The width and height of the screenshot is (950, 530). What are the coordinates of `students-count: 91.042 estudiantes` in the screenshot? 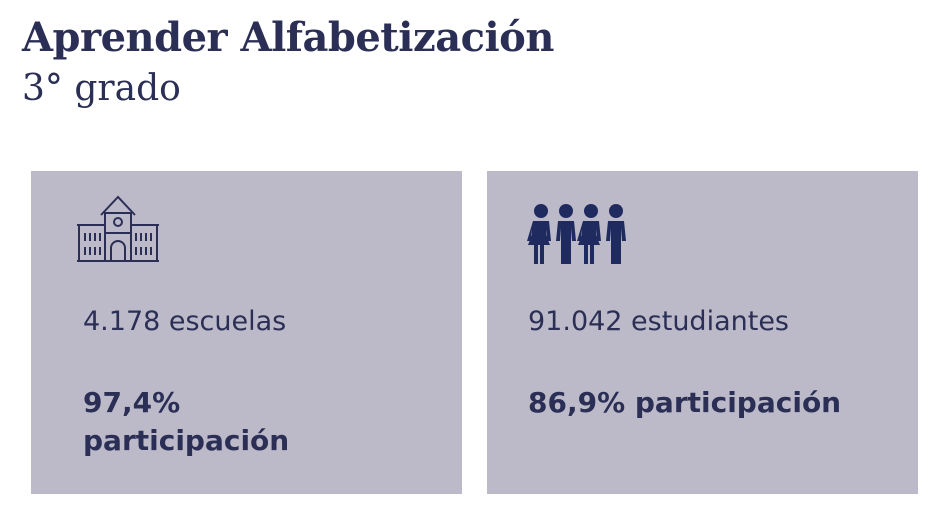 It's located at (658, 321).